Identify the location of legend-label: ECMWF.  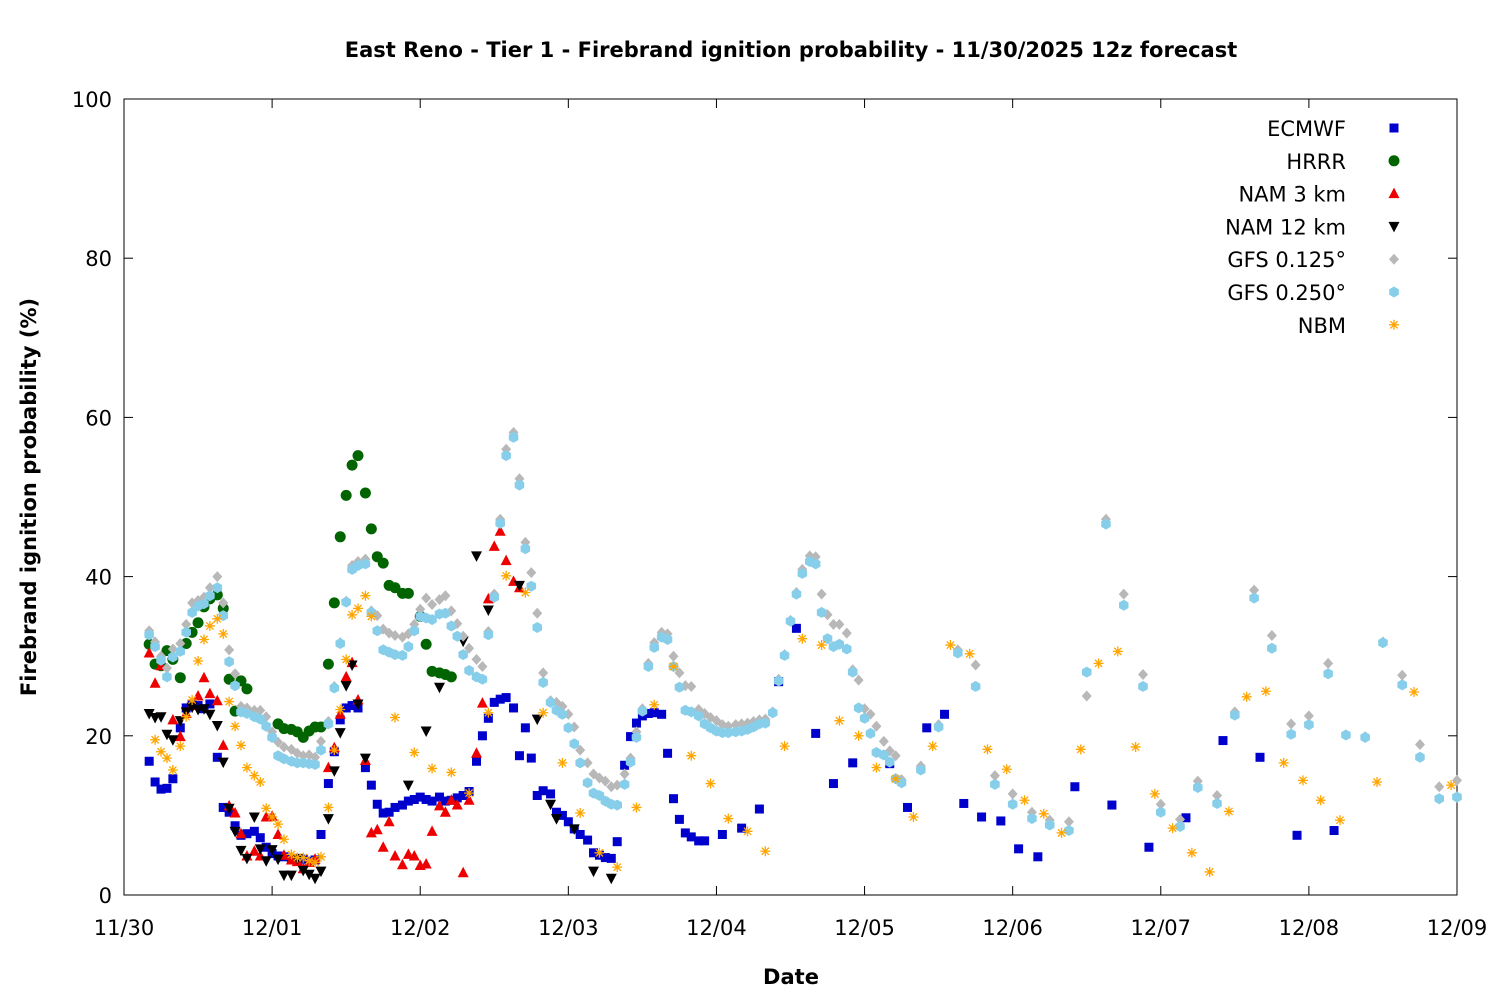
(1306, 129).